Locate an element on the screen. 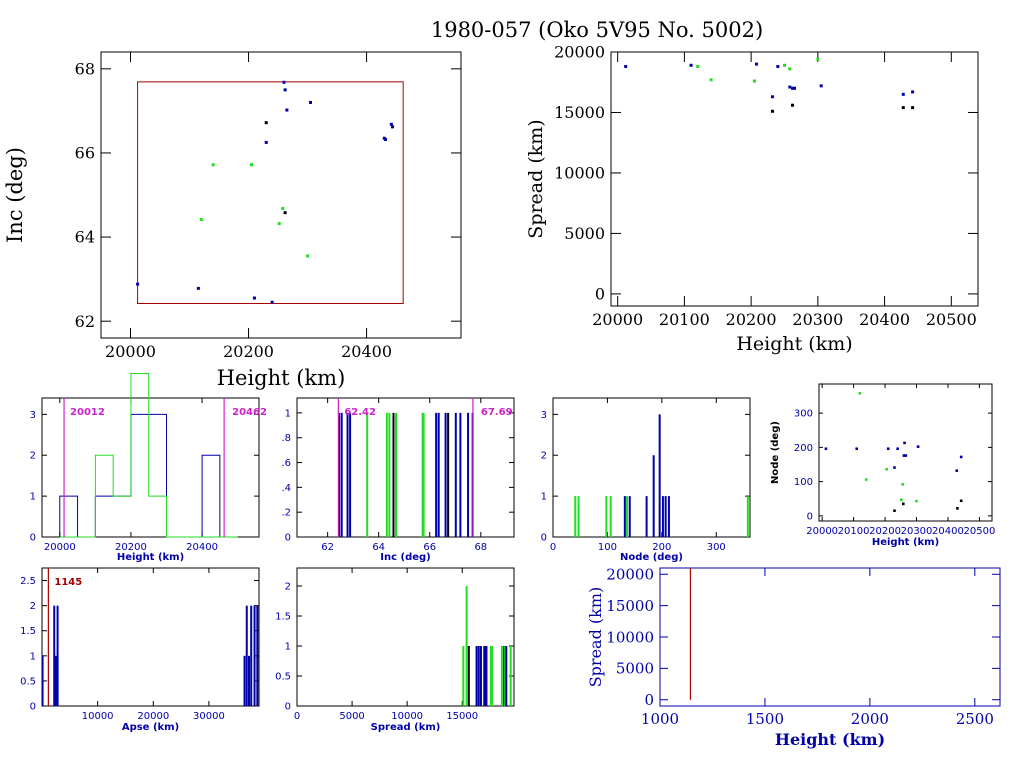 The height and width of the screenshot is (768, 1024). x-tick-label: 64 is located at coordinates (378, 547).